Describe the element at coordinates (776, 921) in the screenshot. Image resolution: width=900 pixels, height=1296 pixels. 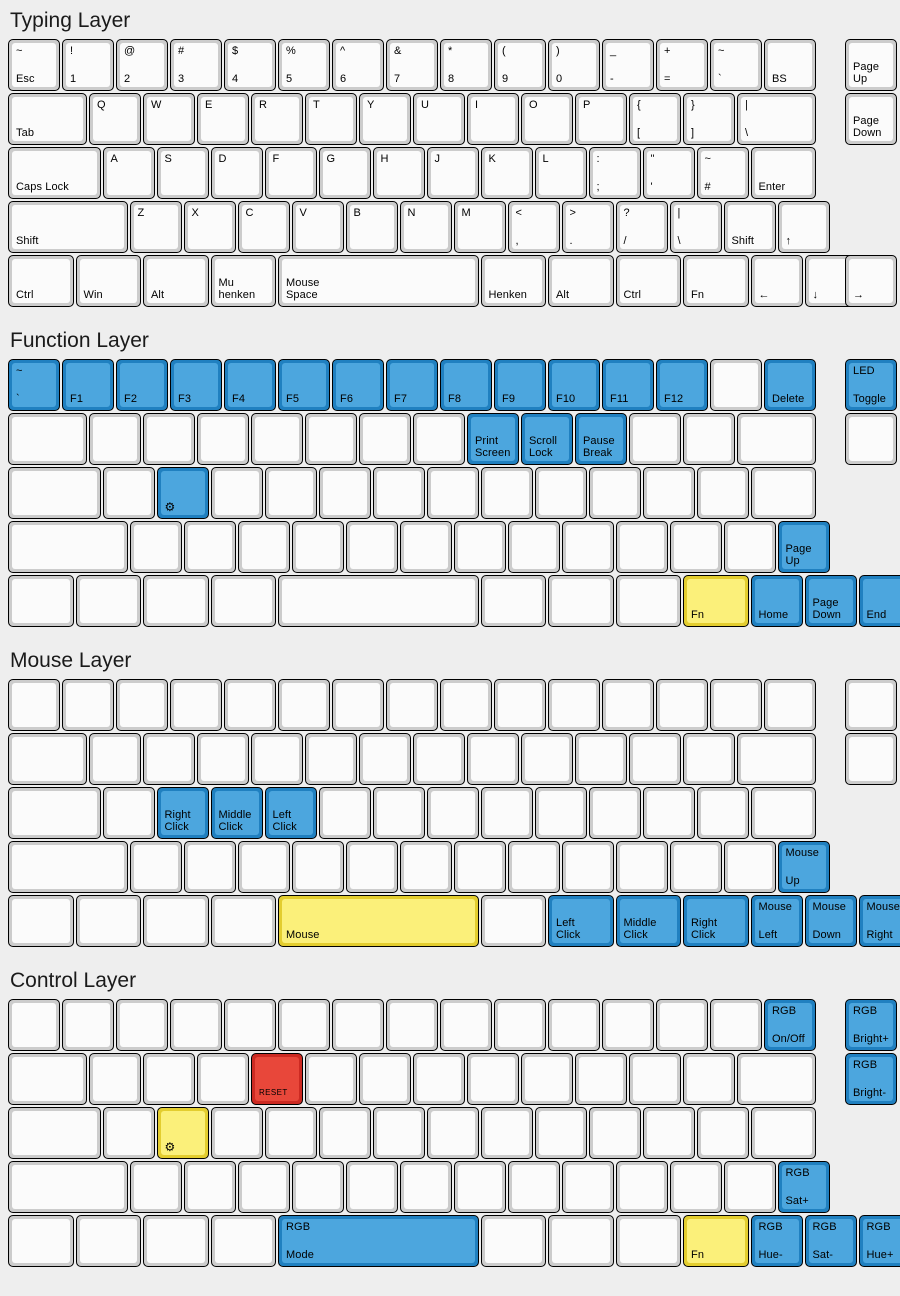
I see `key-mouse-left: Mouse Left` at that location.